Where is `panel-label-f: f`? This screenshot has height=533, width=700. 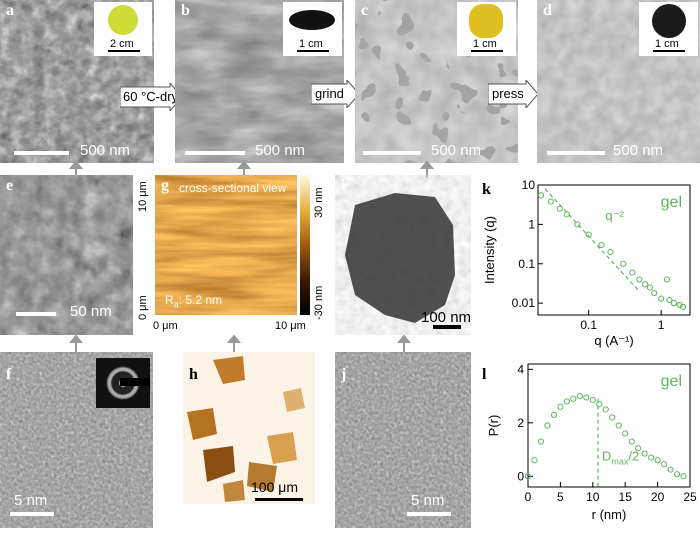 panel-label-f: f is located at coordinates (9, 374).